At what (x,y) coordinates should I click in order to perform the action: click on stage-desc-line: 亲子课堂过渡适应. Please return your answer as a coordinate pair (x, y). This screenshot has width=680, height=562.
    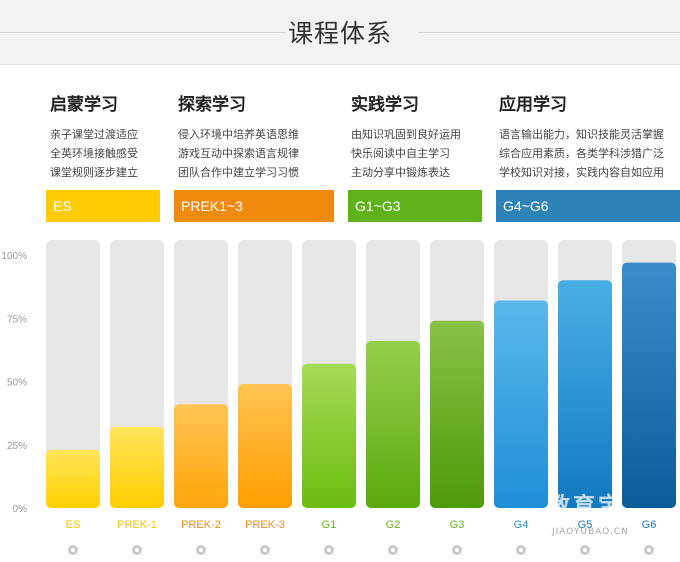
    Looking at the image, I should click on (94, 134).